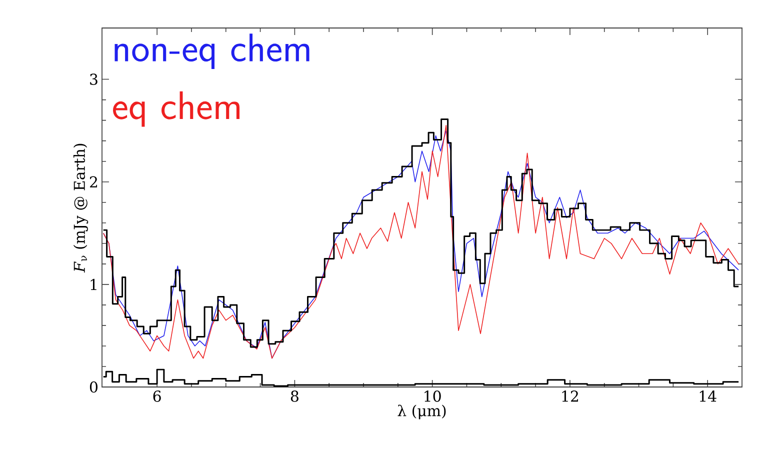 The image size is (765, 463). Describe the element at coordinates (422, 412) in the screenshot. I see `x-axis-title: λ (μm)` at that location.